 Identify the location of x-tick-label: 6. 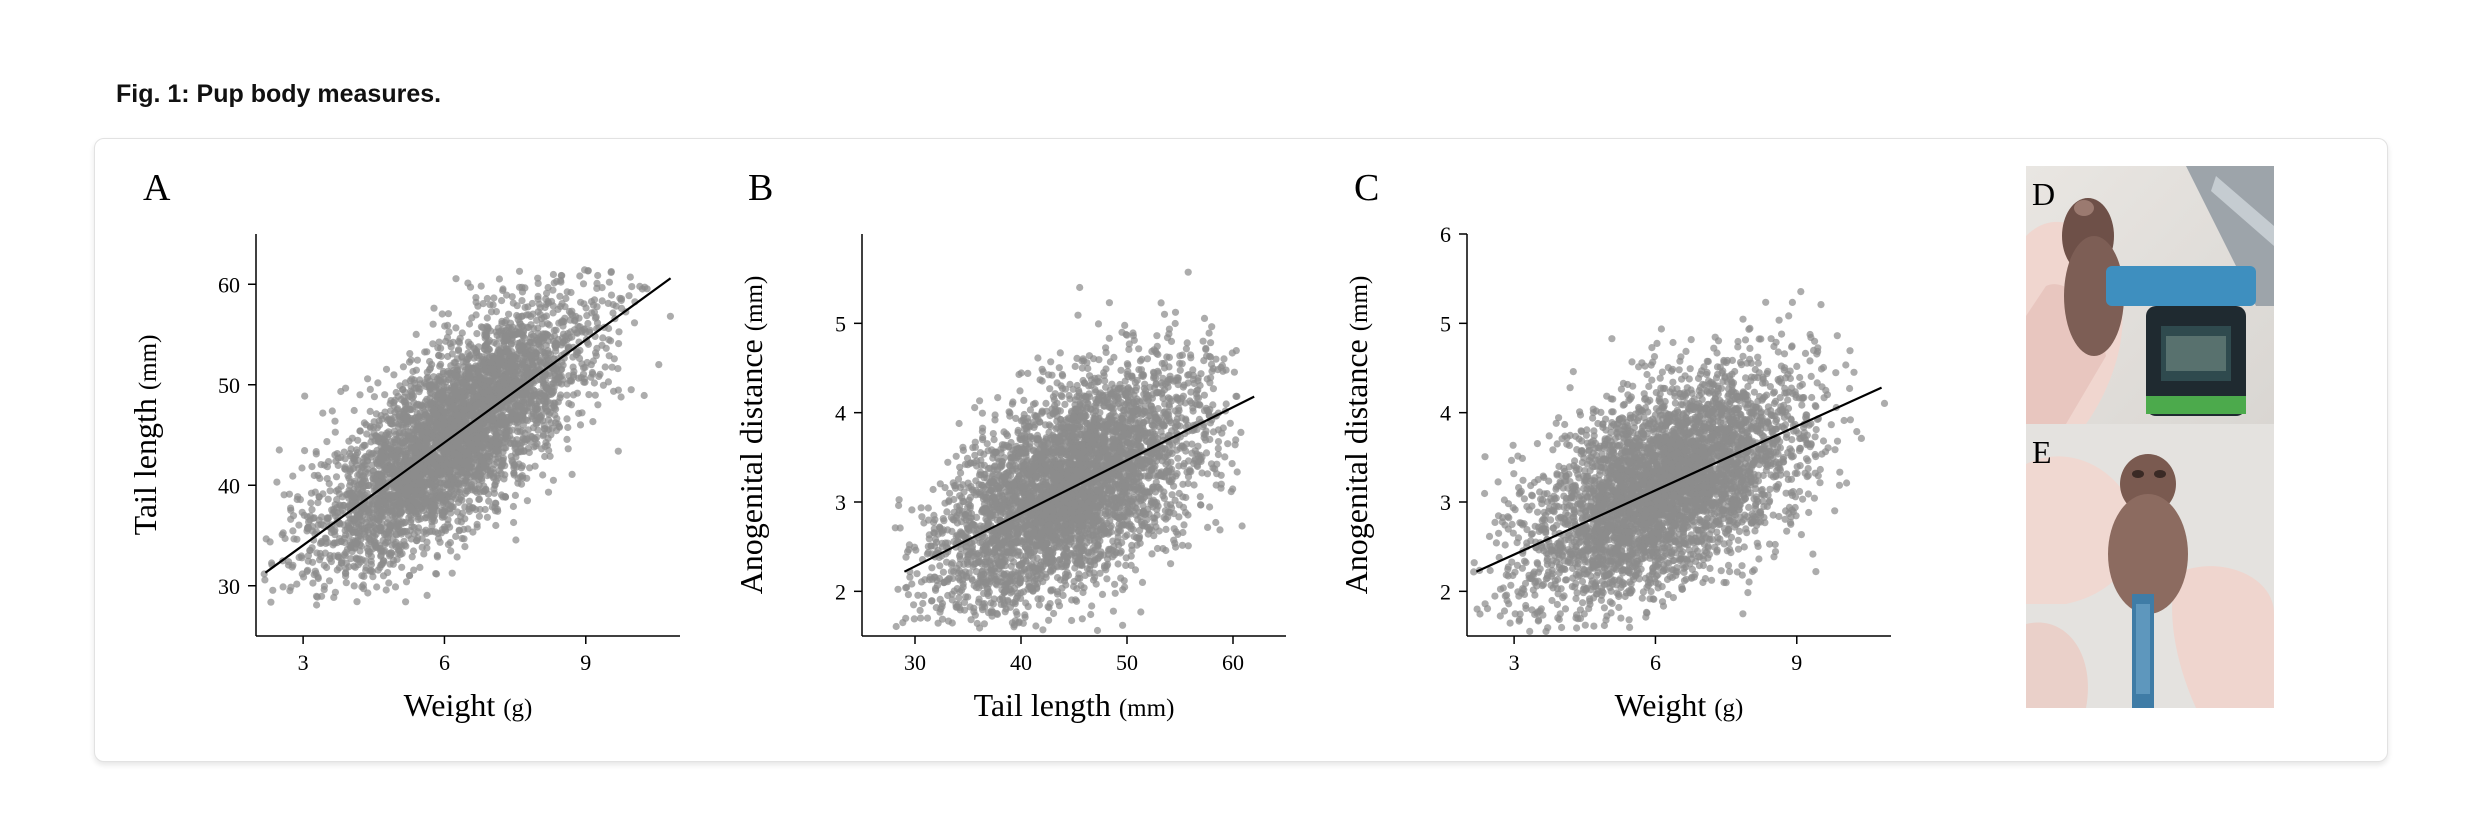
(444, 662).